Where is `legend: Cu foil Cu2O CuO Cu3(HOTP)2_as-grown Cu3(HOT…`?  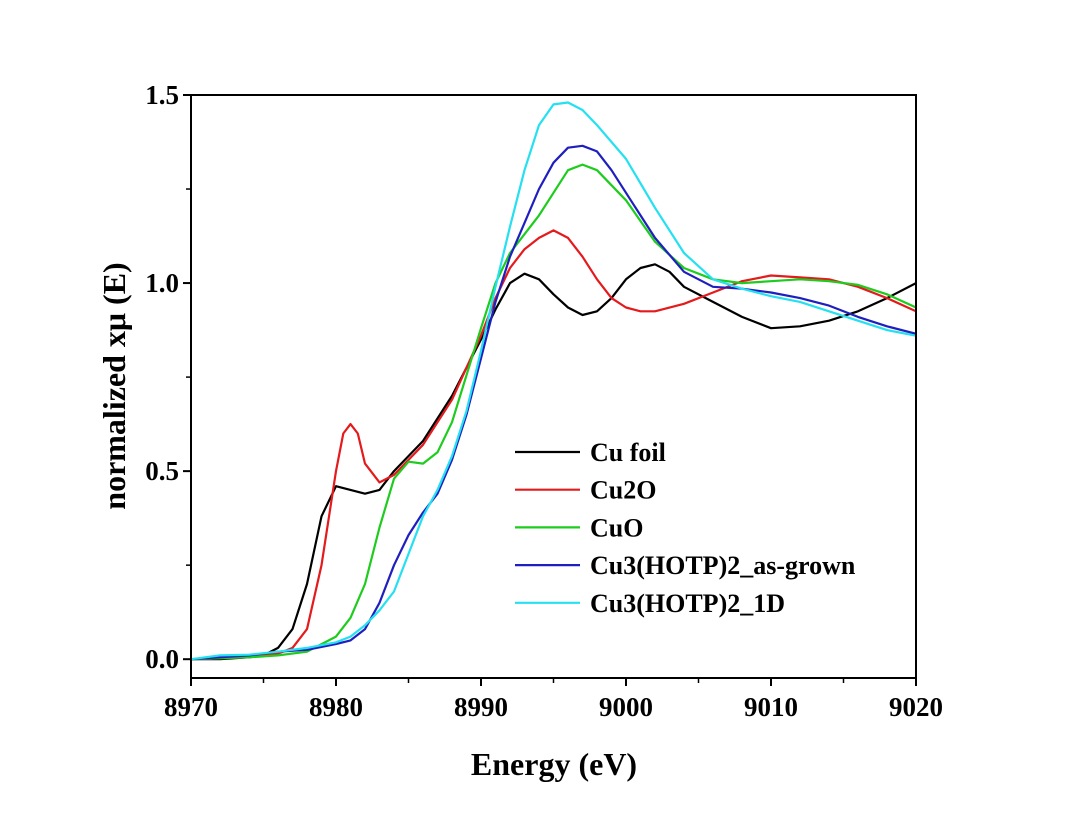
legend: Cu foil Cu2O CuO Cu3(HOTP)2_as-grown Cu3(HOT… is located at coordinates (685, 528).